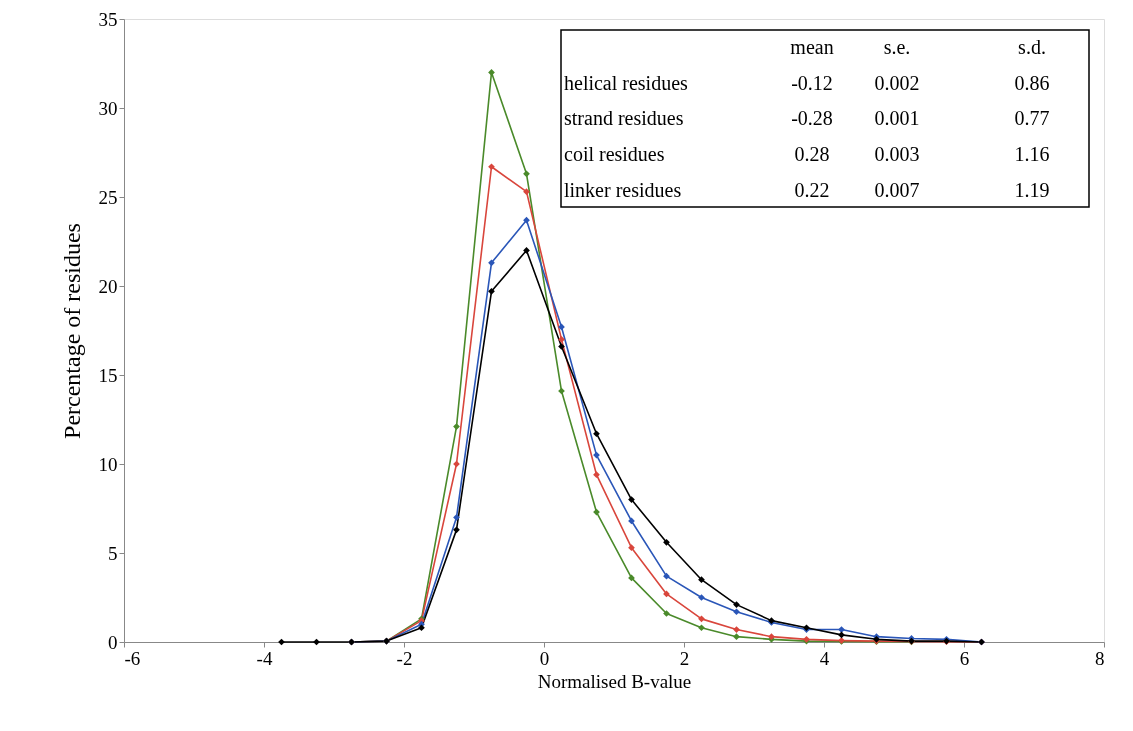  I want to click on annotation: 0.002, so click(897, 83).